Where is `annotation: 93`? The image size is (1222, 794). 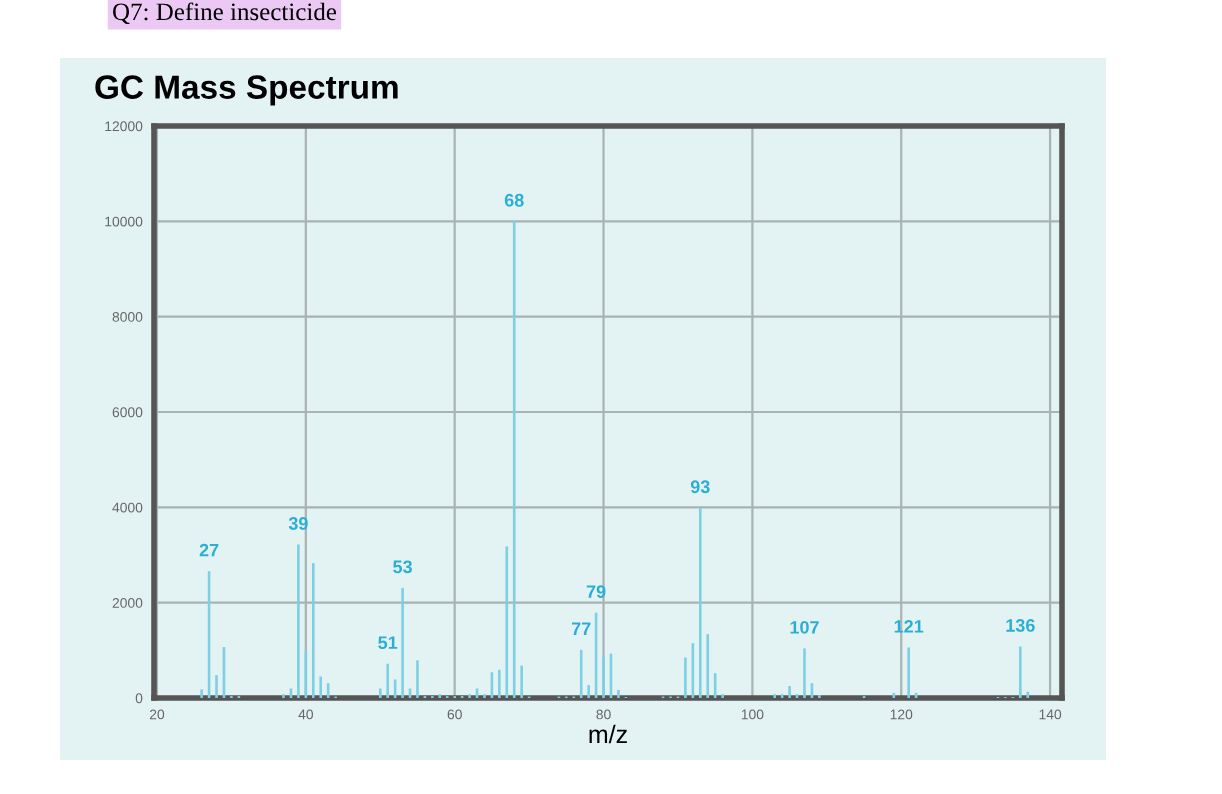
annotation: 93 is located at coordinates (700, 487).